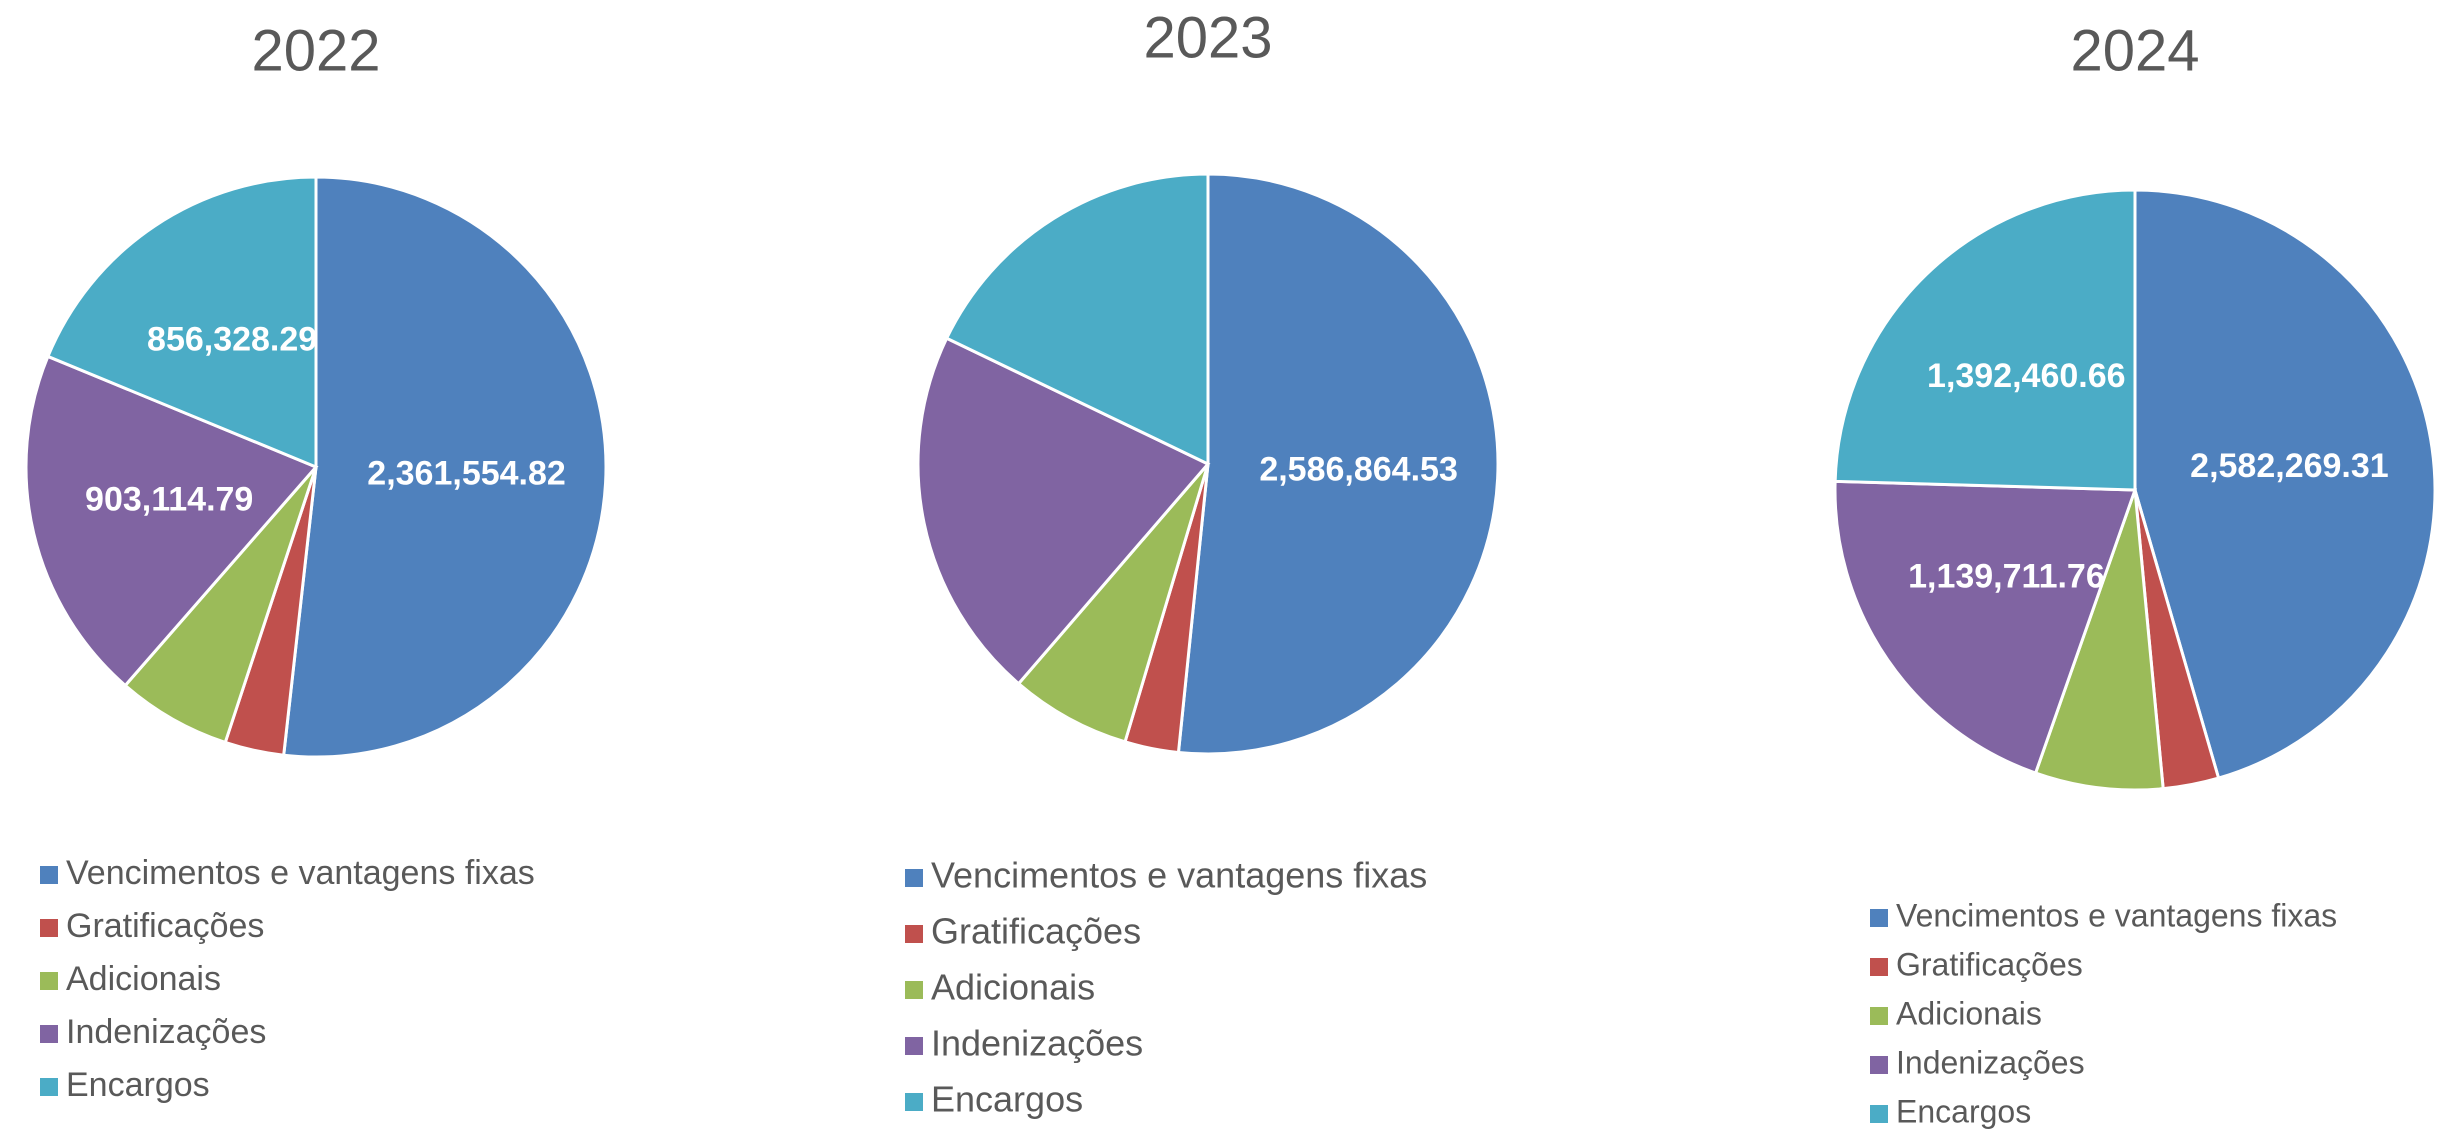  What do you see at coordinates (2006, 576) in the screenshot?
I see `data-label: 1,139,711.76` at bounding box center [2006, 576].